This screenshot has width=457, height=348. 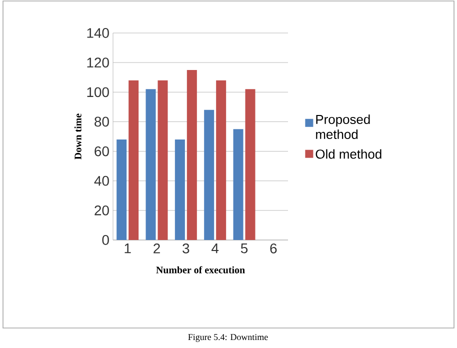 I want to click on y-tick-label: 120, so click(x=98, y=63).